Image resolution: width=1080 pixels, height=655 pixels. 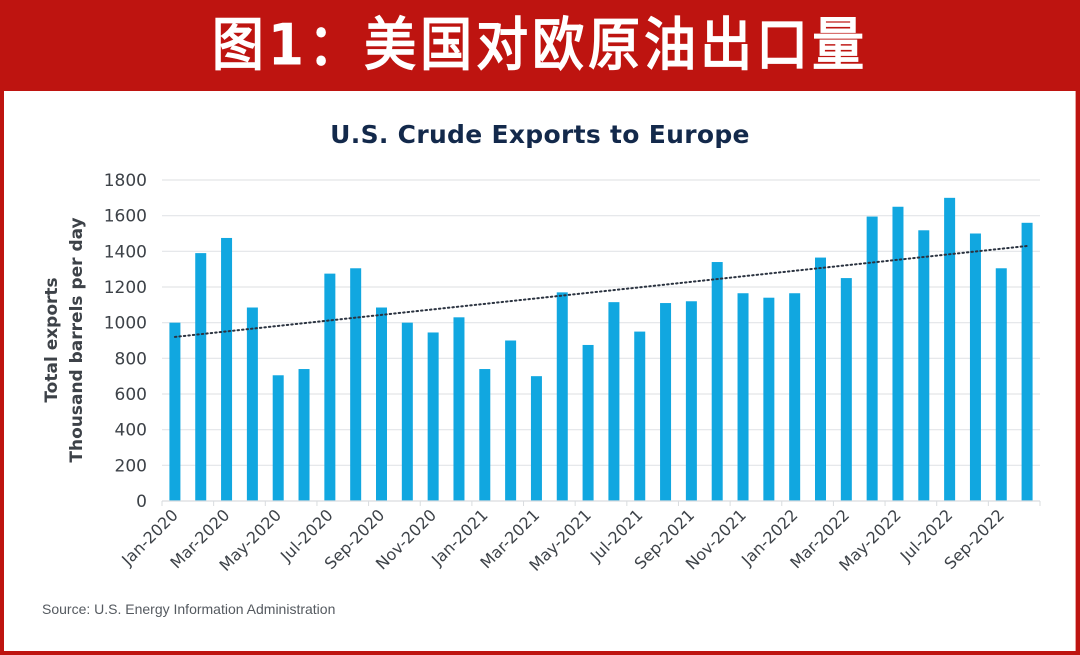 What do you see at coordinates (77, 339) in the screenshot?
I see `y-axis-label-line2: Thousand barrels per day` at bounding box center [77, 339].